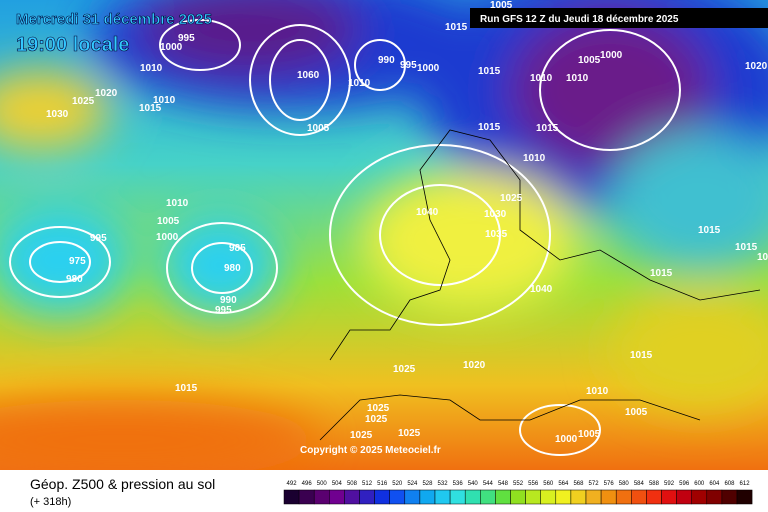 This screenshot has width=768, height=512. Describe the element at coordinates (322, 484) in the screenshot. I see `scale-label: 500` at that location.